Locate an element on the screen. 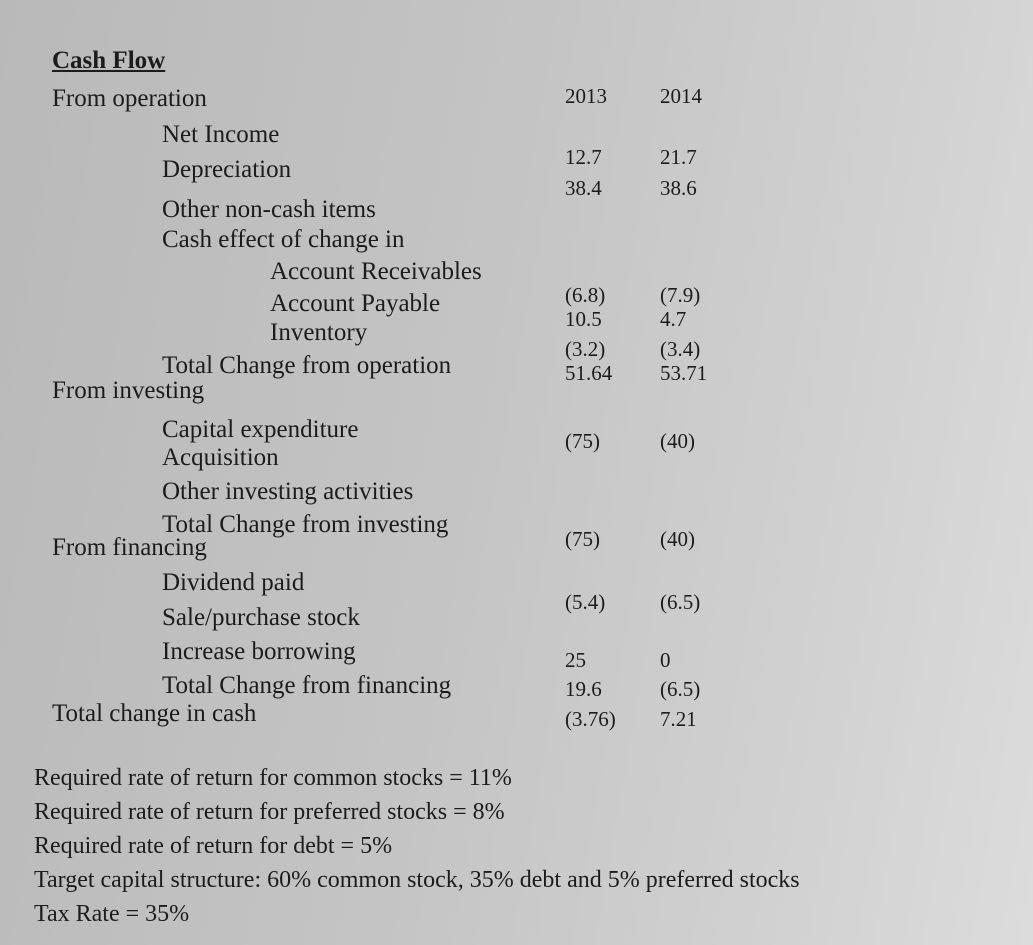 The image size is (1033, 945). column-header: 2013 is located at coordinates (586, 96).